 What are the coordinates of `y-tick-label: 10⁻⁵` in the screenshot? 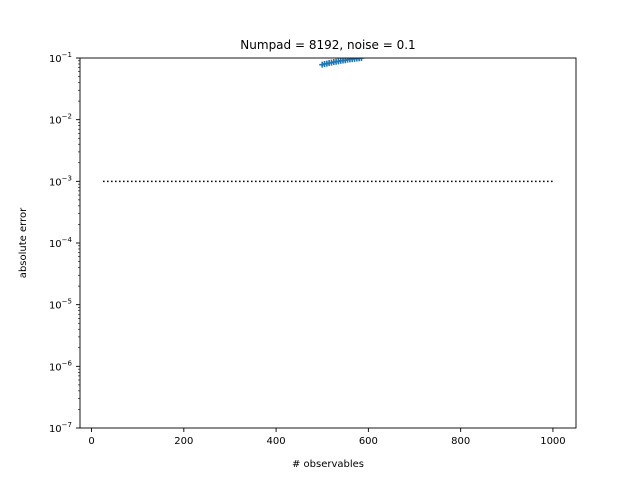 It's located at (60, 305).